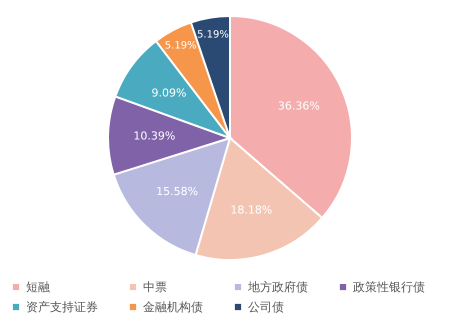 The image size is (461, 322). Describe the element at coordinates (251, 210) in the screenshot. I see `data-label: 18.18%` at that location.